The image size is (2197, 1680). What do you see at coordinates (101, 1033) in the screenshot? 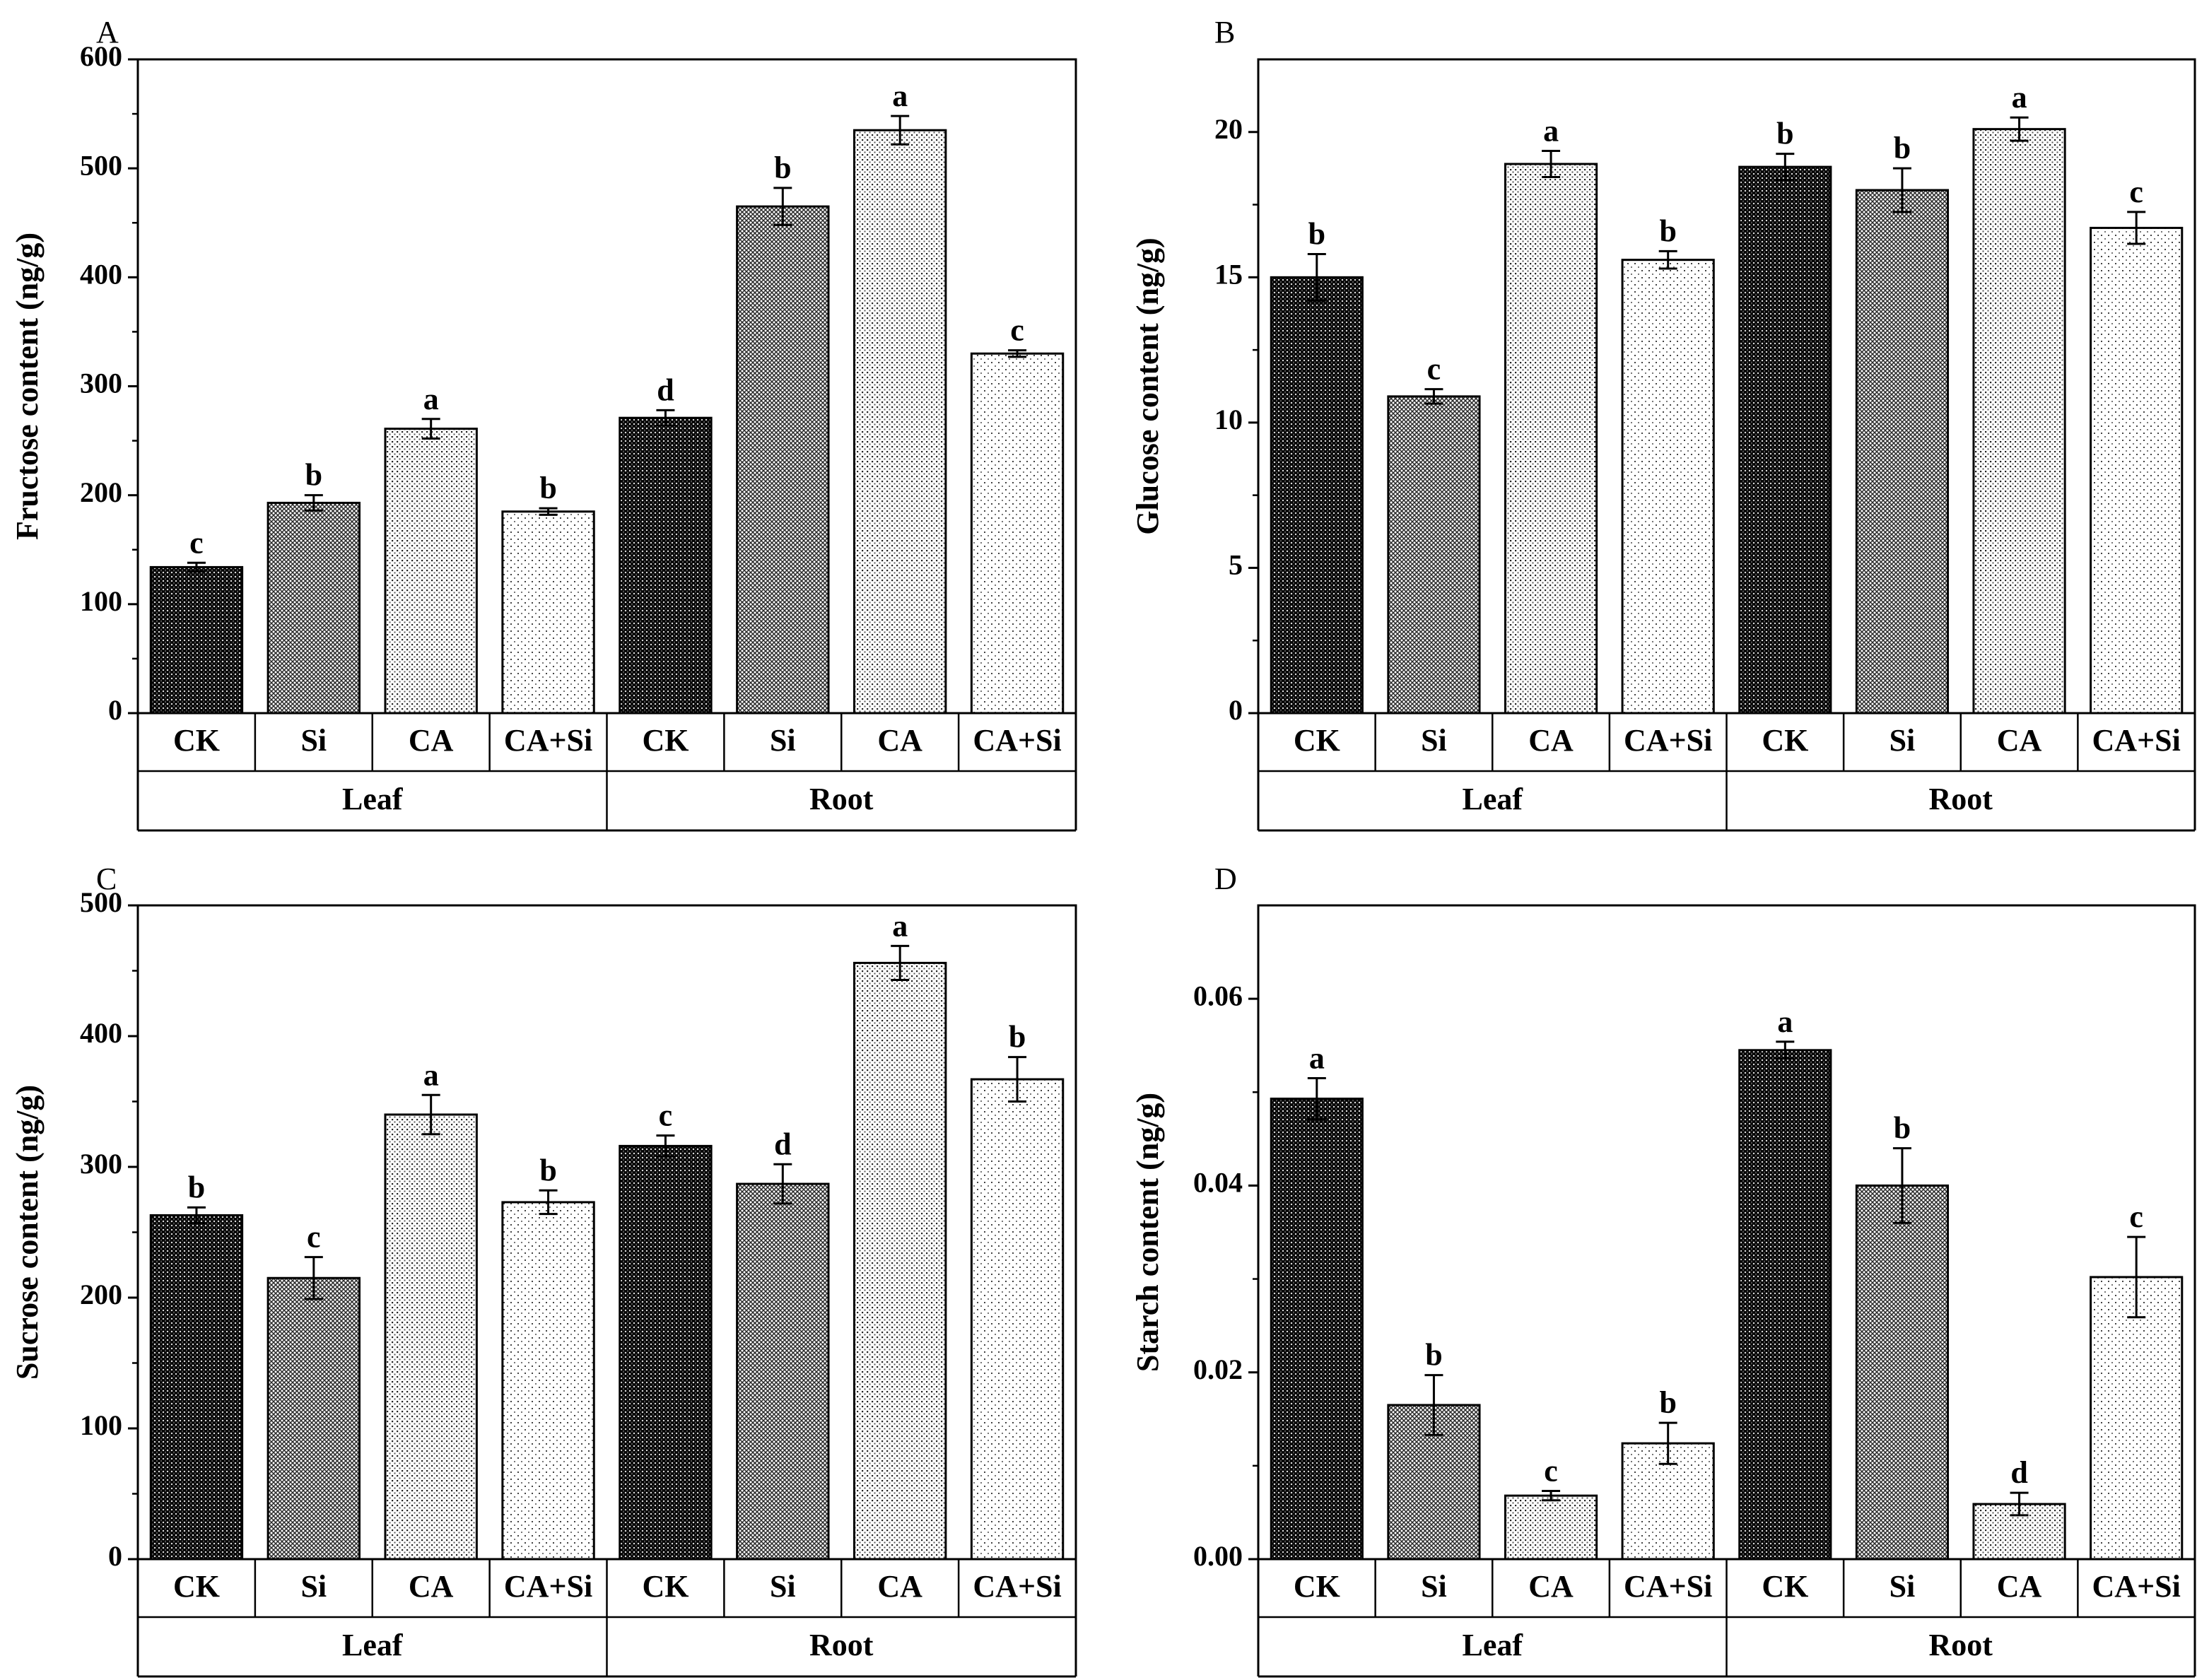
I see `y-tick-label: 400` at bounding box center [101, 1033].